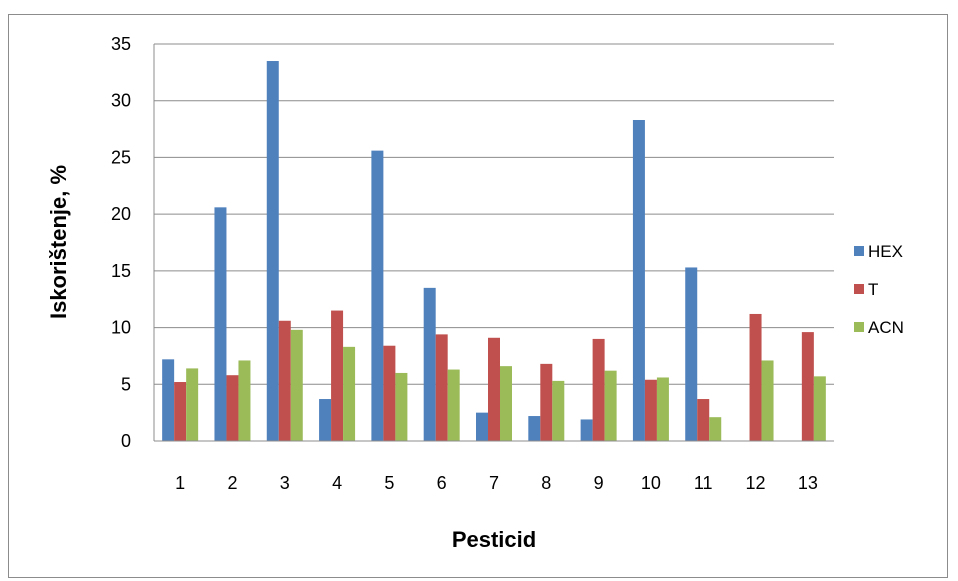 The image size is (958, 581). Describe the element at coordinates (859, 251) in the screenshot. I see `legend-swatch-hex` at that location.